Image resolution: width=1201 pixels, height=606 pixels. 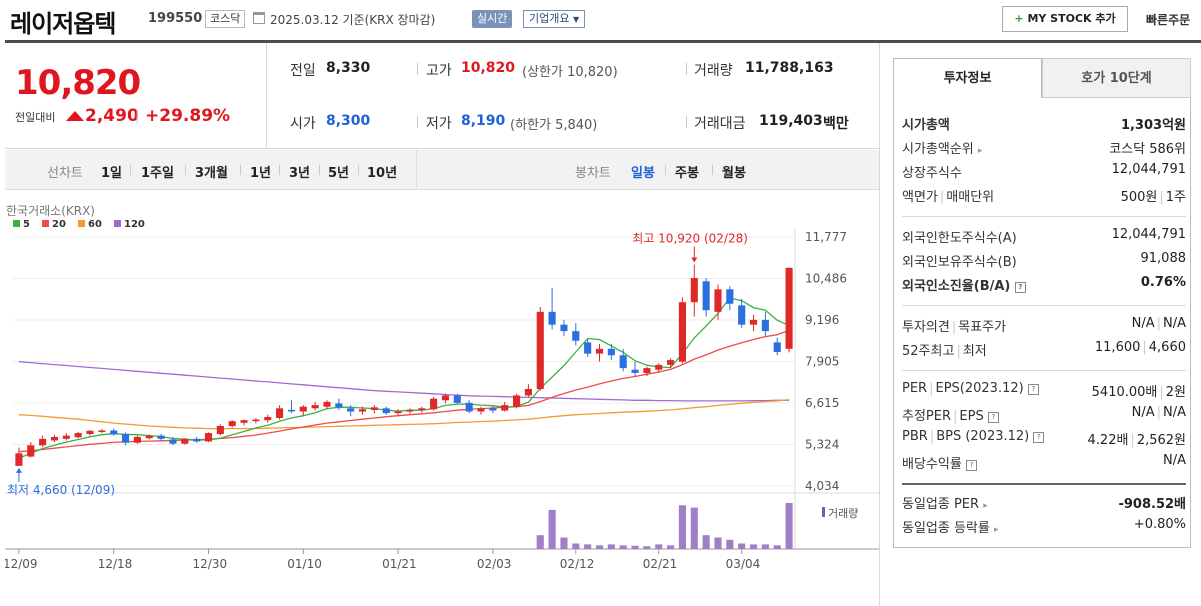 What do you see at coordinates (261, 173) in the screenshot?
I see `period-1y: 1년` at bounding box center [261, 173].